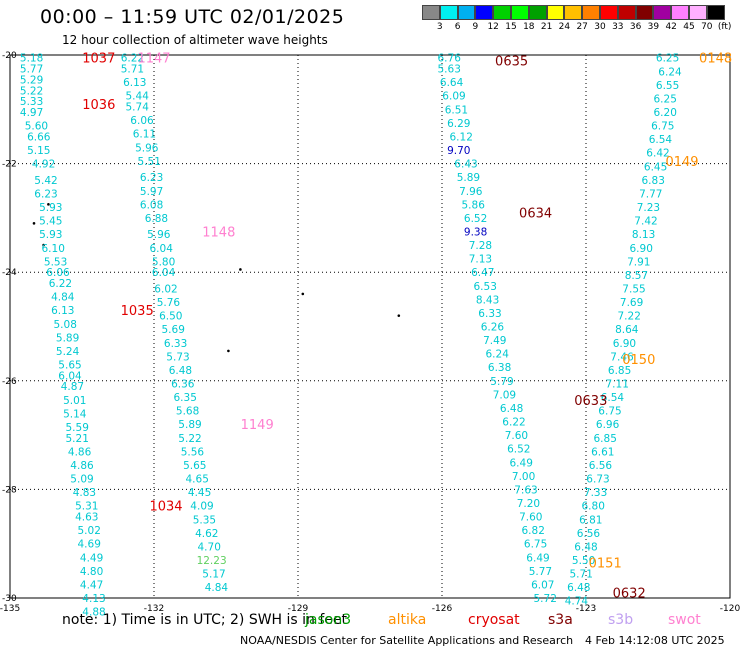 The height and width of the screenshot is (650, 740). Describe the element at coordinates (516, 436) in the screenshot. I see `swh-value: 7.60` at that location.